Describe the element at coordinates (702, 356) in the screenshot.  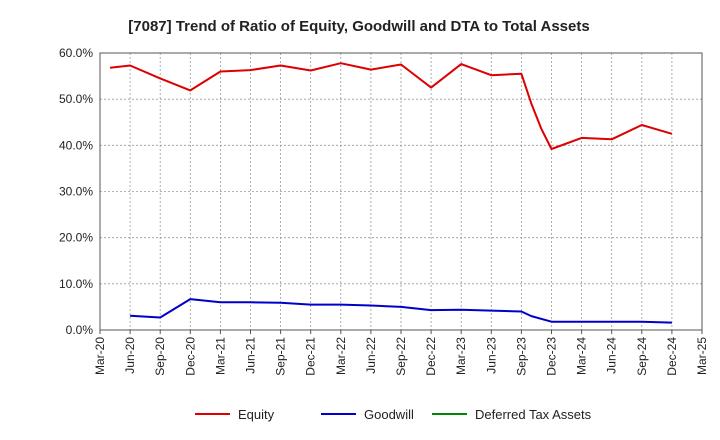
I see `x-tick-label: Mar-25` at that location.